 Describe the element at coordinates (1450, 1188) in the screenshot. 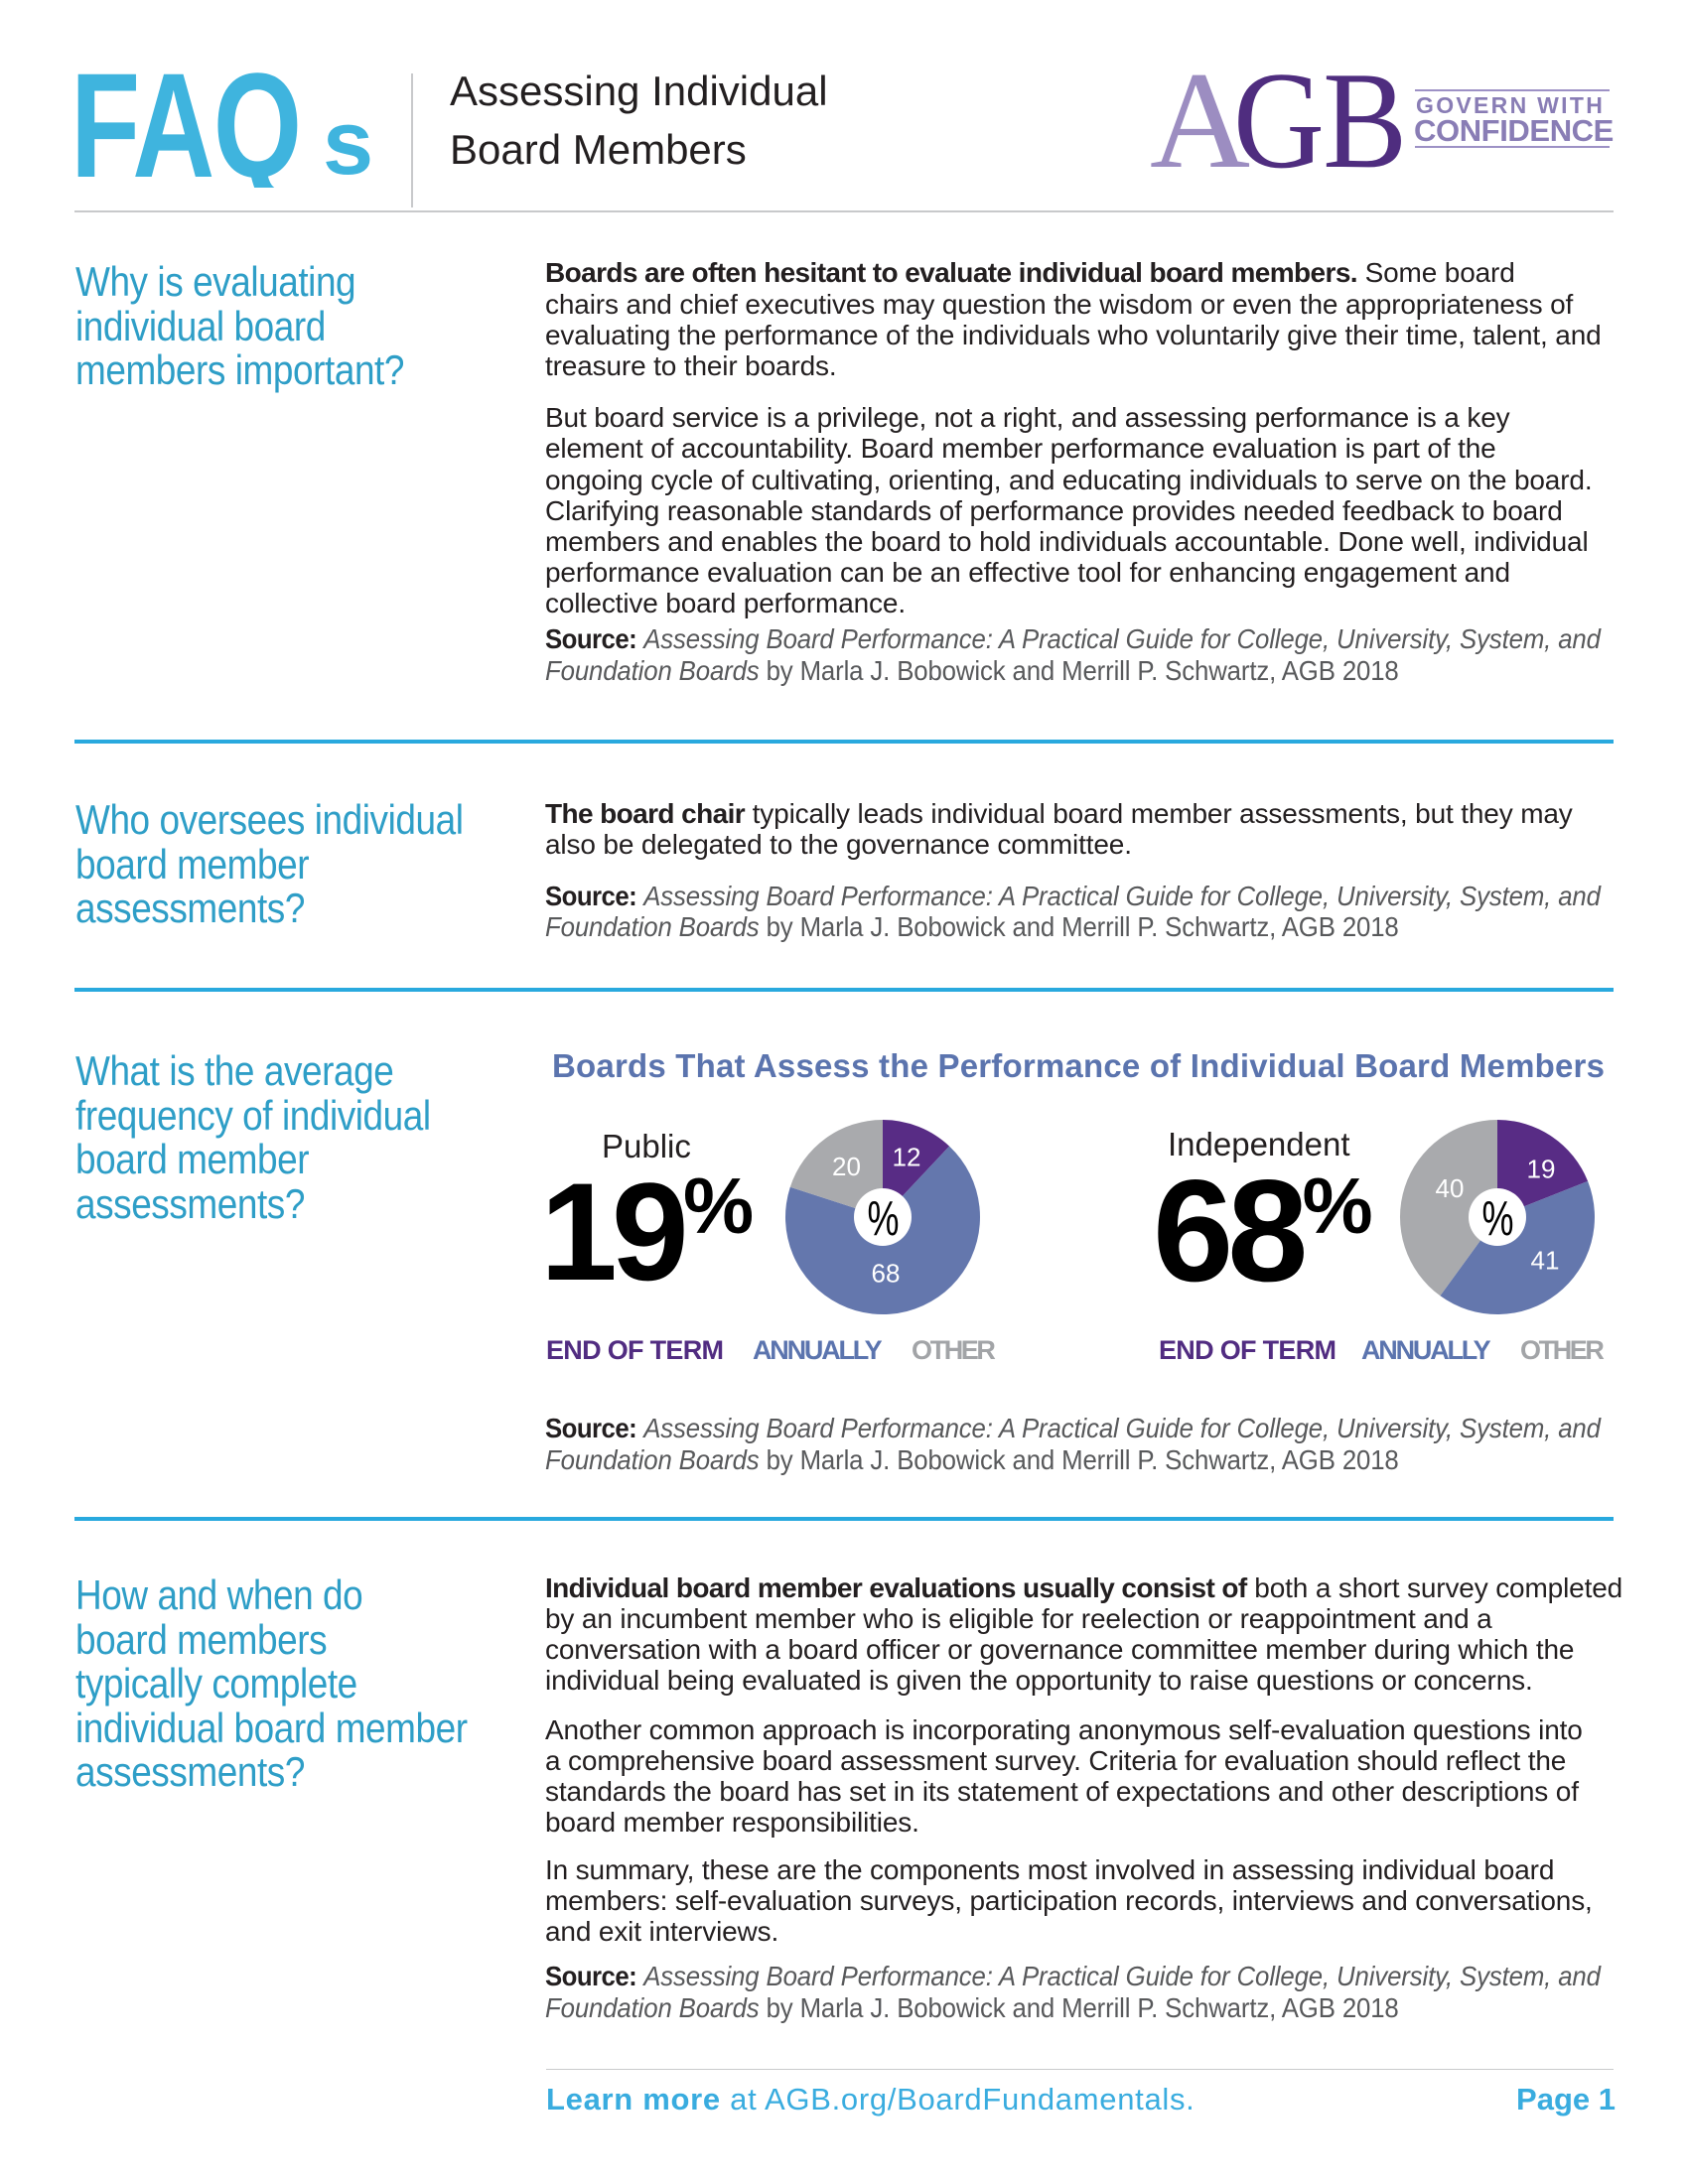

I see `svg-text: 40` at that location.